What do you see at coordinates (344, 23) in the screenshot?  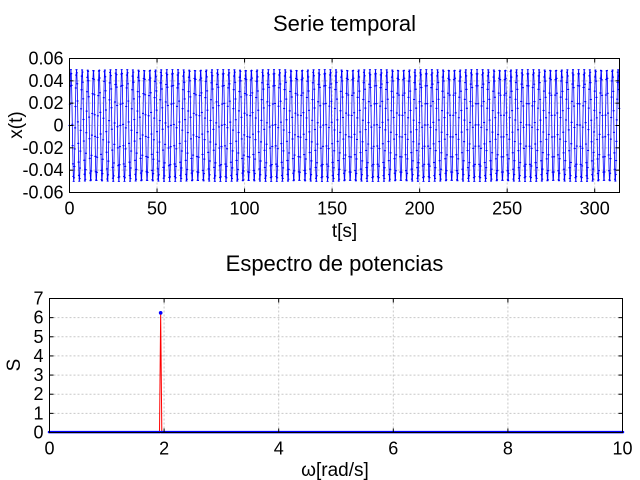 I see `time-series-title: Serie temporal` at bounding box center [344, 23].